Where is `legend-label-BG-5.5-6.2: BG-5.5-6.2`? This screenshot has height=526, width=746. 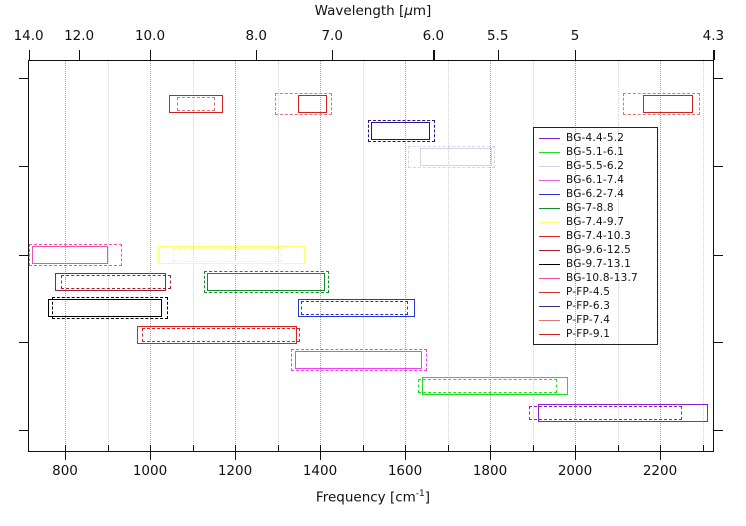 legend-label-BG-5.5-6.2: BG-5.5-6.2 is located at coordinates (595, 166).